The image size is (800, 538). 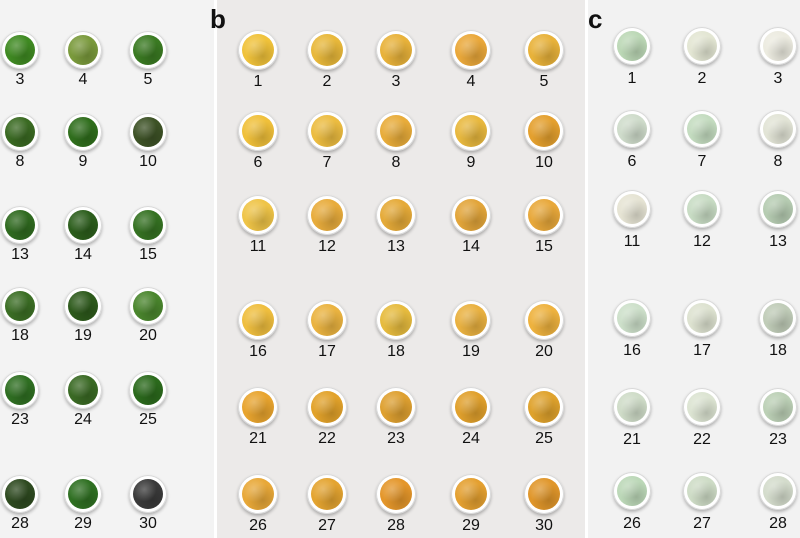 What do you see at coordinates (20, 79) in the screenshot?
I see `sample-number: 3` at bounding box center [20, 79].